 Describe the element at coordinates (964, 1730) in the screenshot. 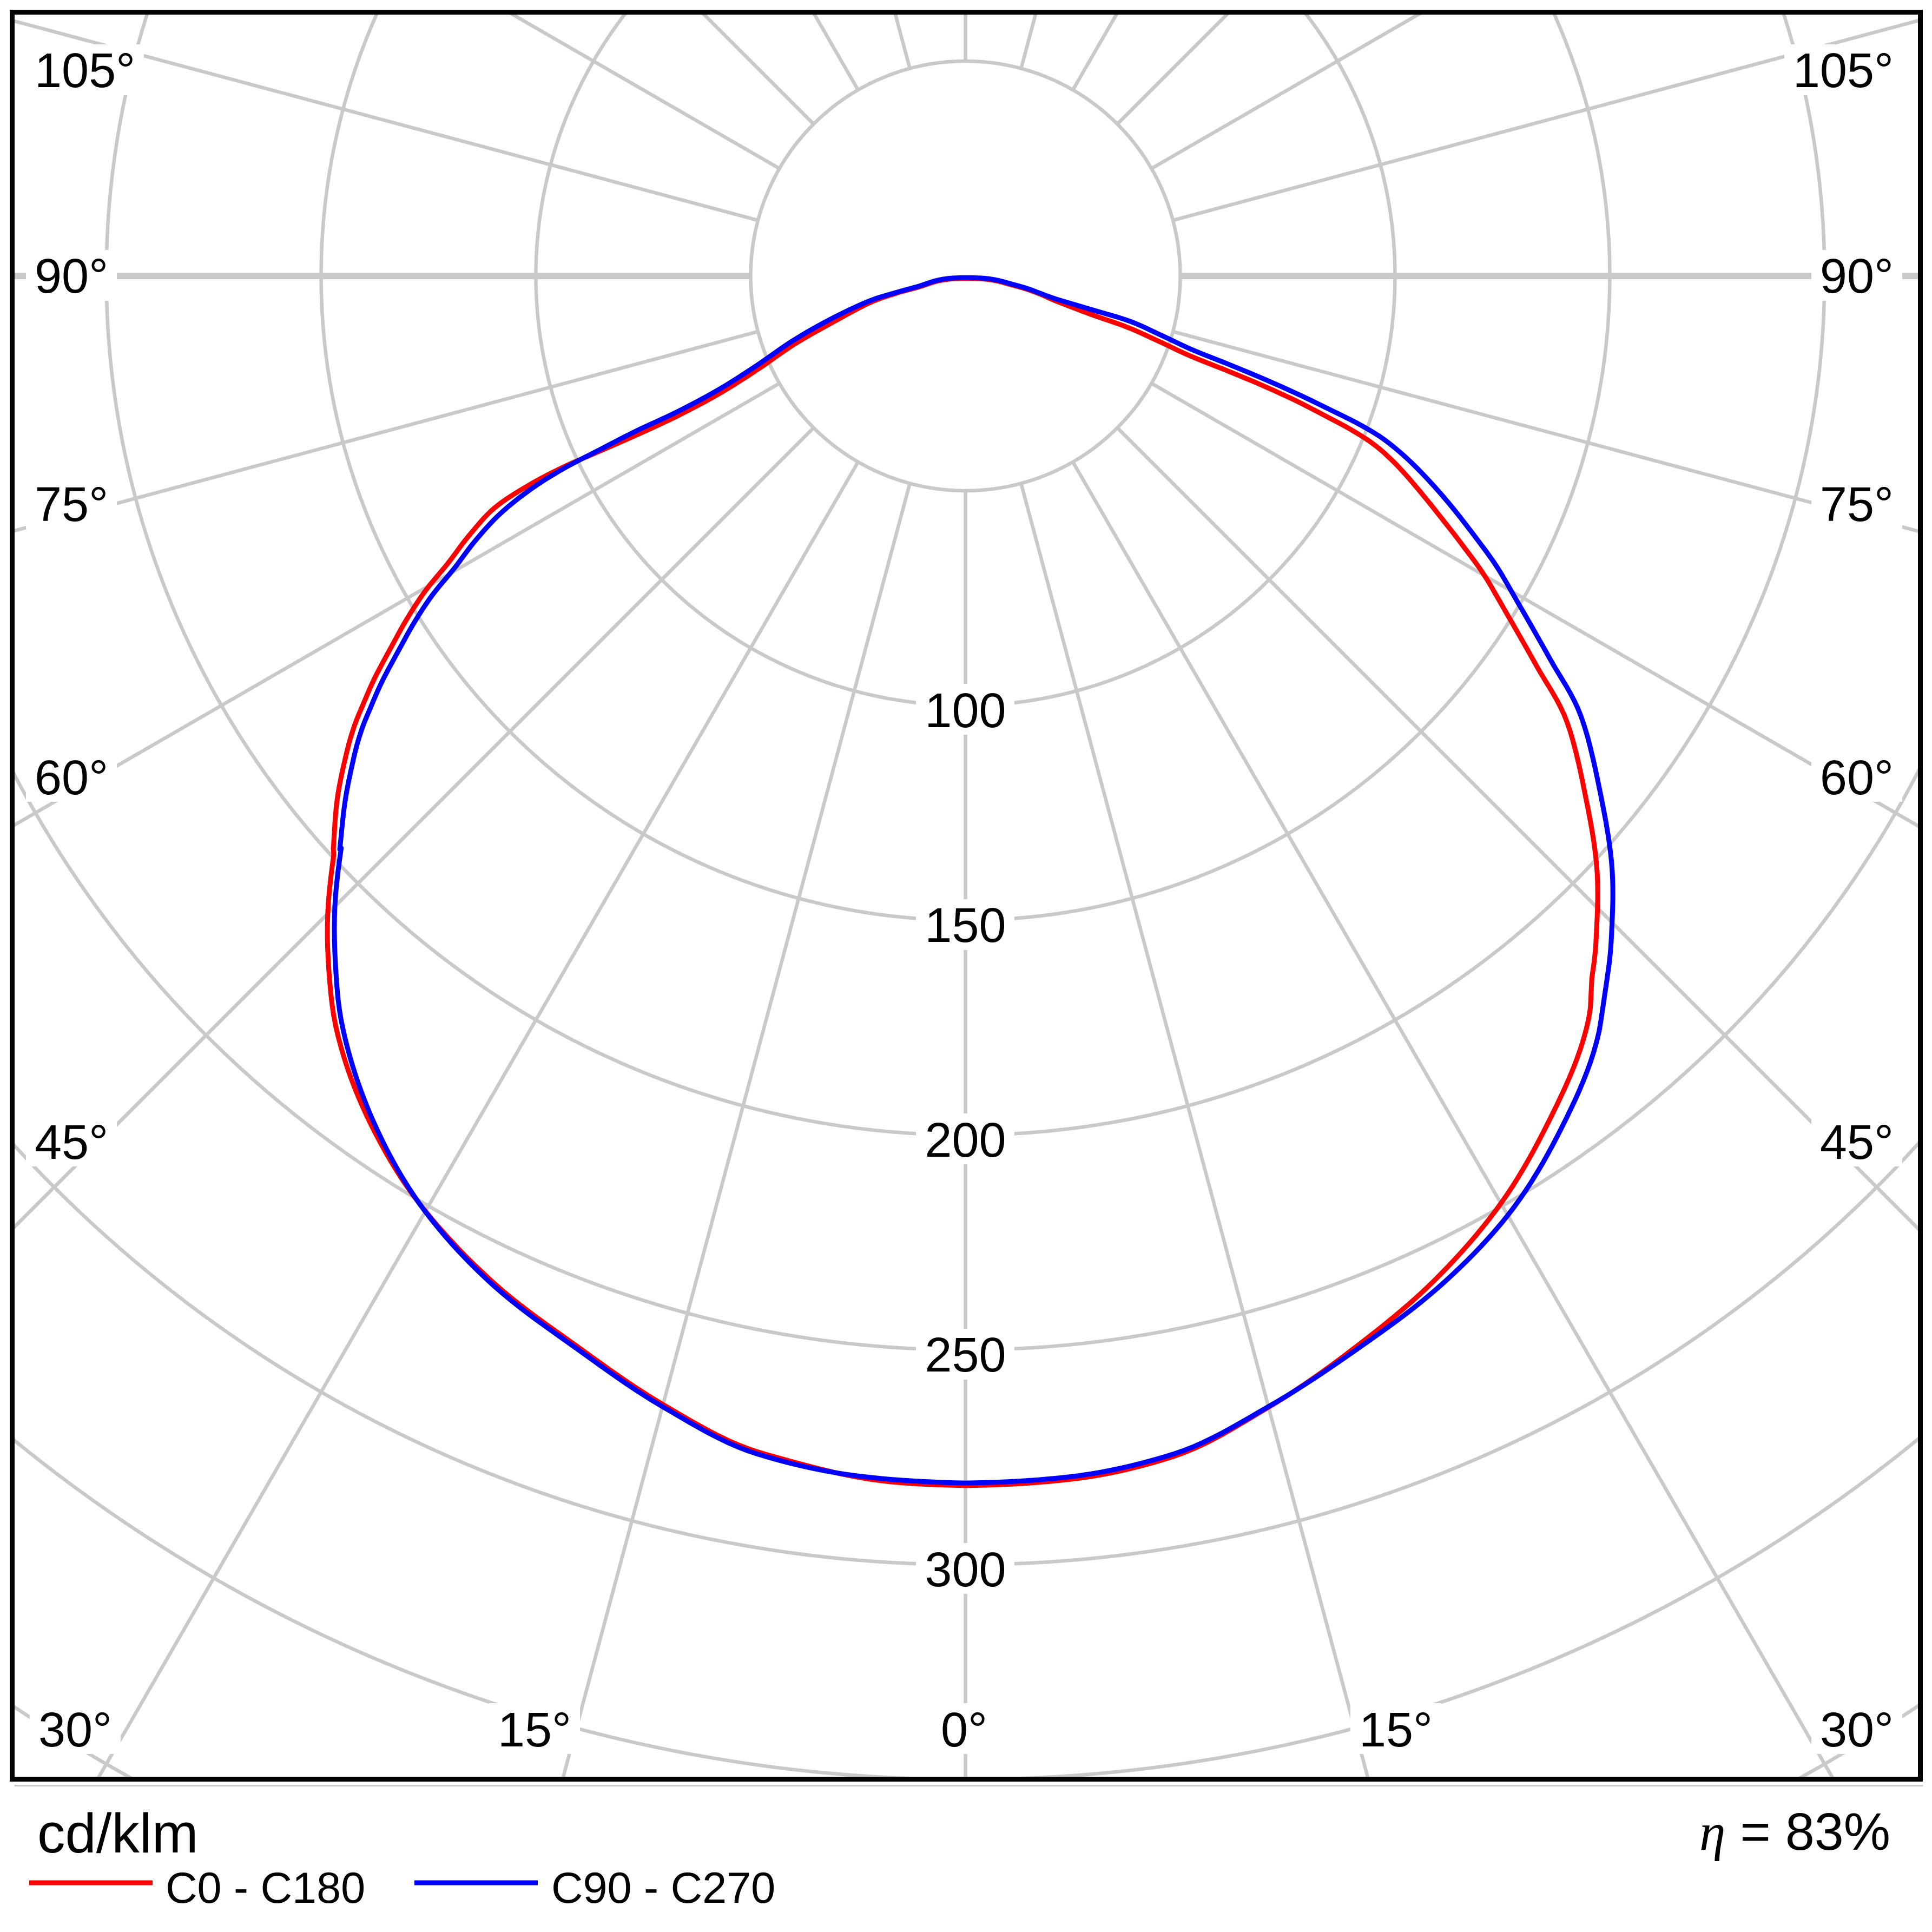

I see `svg-text: 0°` at that location.